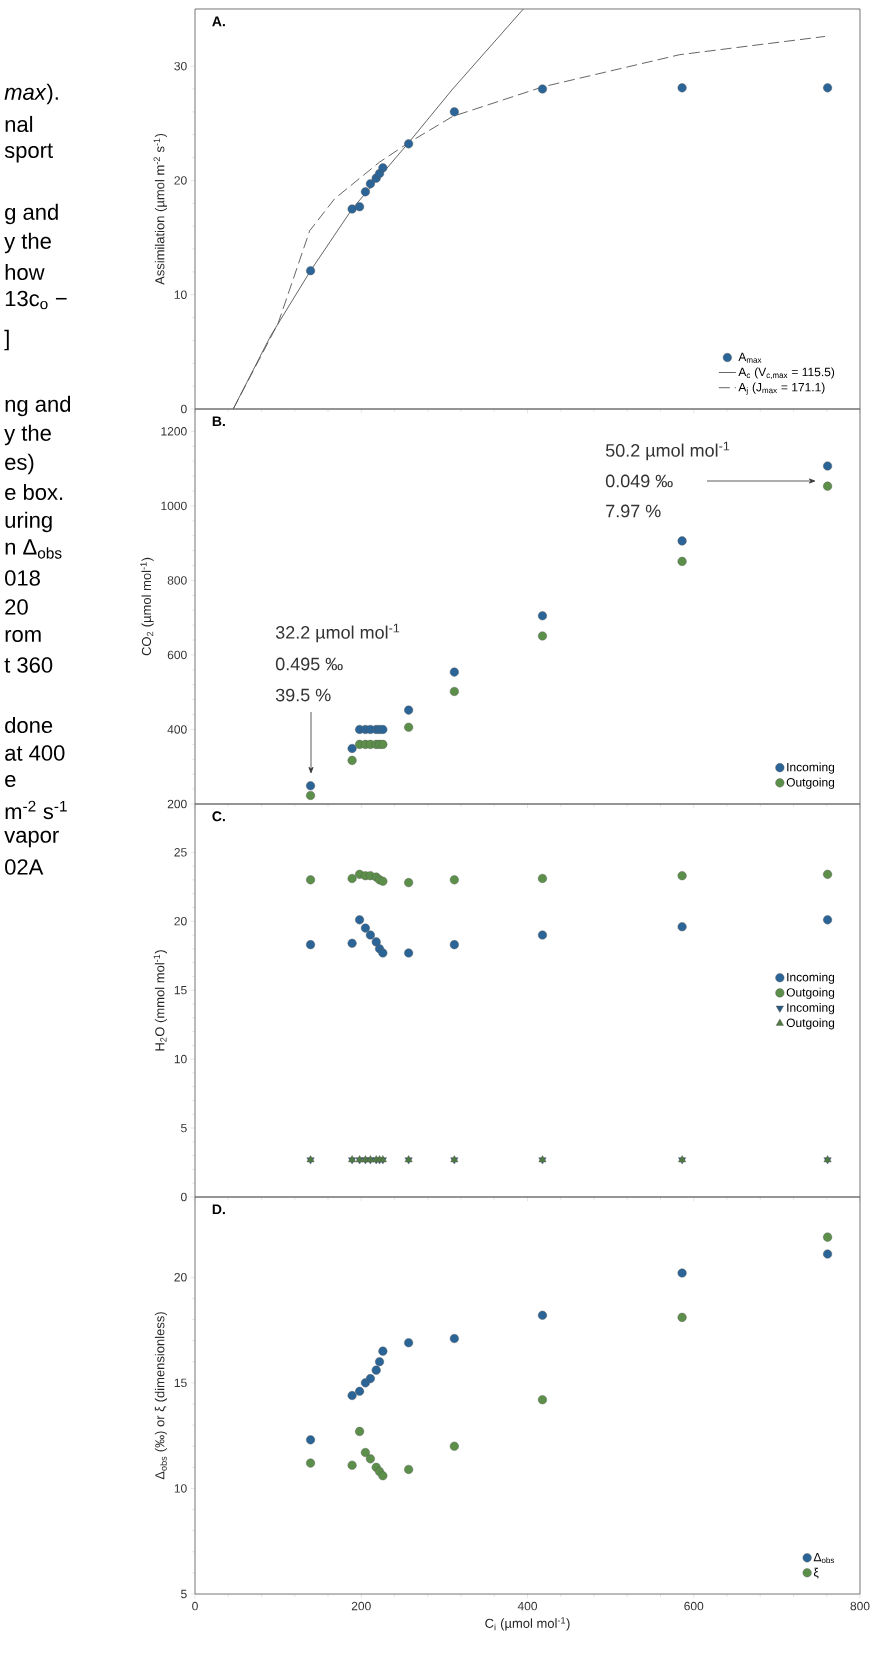 The width and height of the screenshot is (884, 1677). What do you see at coordinates (527, 1606) in the screenshot?
I see `x-tick-label: 400` at bounding box center [527, 1606].